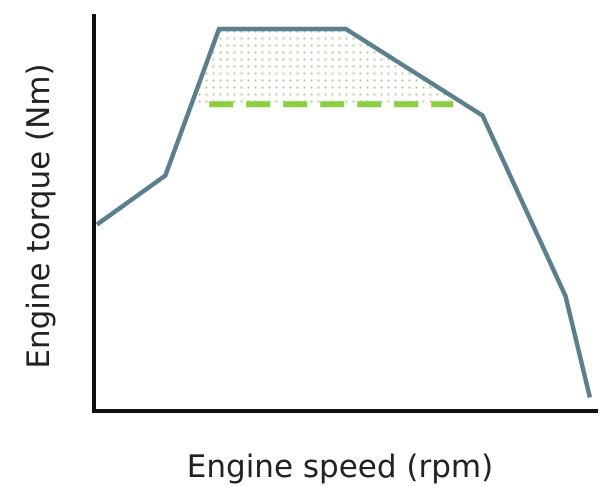  I want to click on shaded-region, so click(328, 67).